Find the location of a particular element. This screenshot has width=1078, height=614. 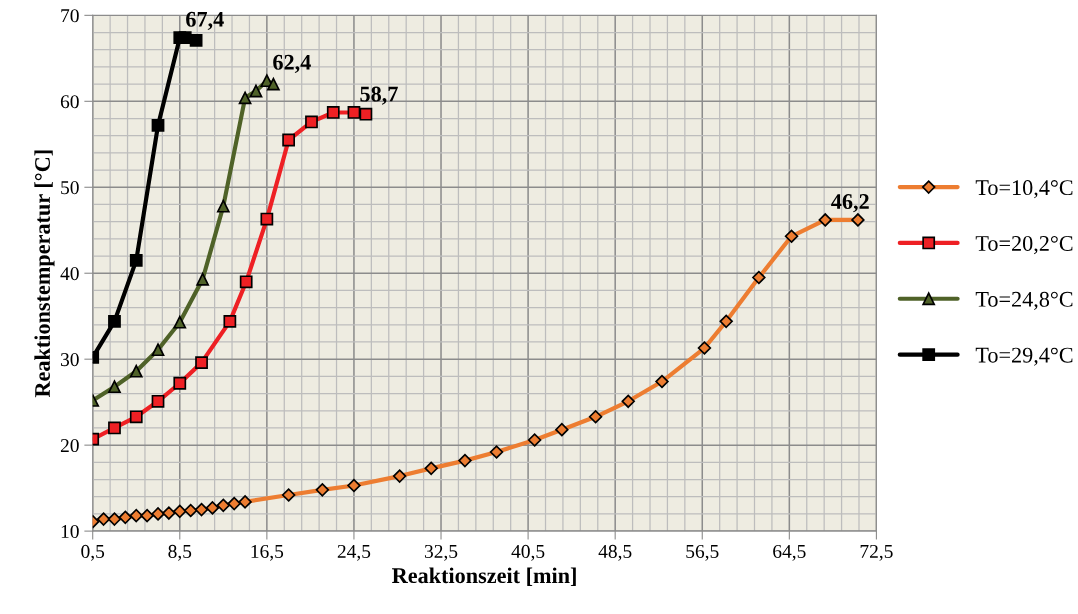

x-tick-label: 64,5 is located at coordinates (789, 552).